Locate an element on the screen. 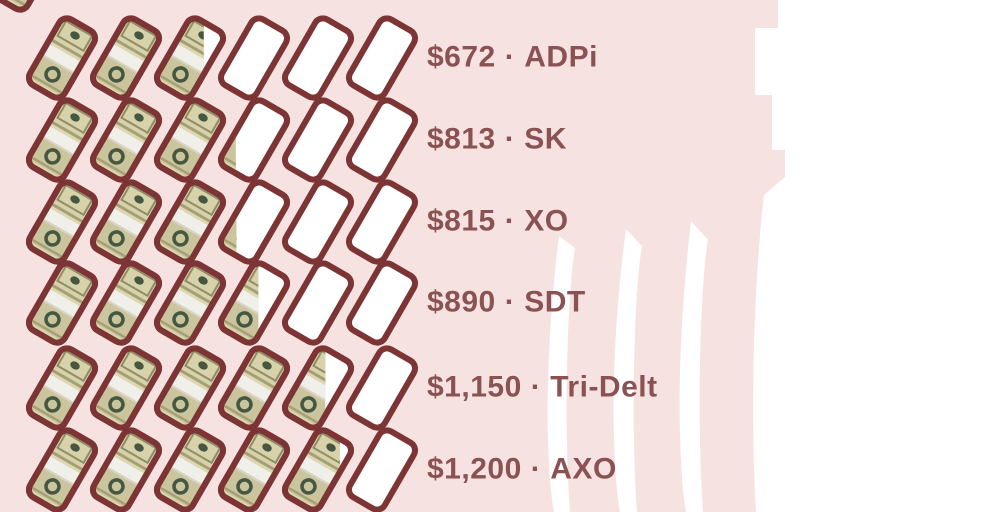  row-label: $890 · SDT is located at coordinates (506, 302).